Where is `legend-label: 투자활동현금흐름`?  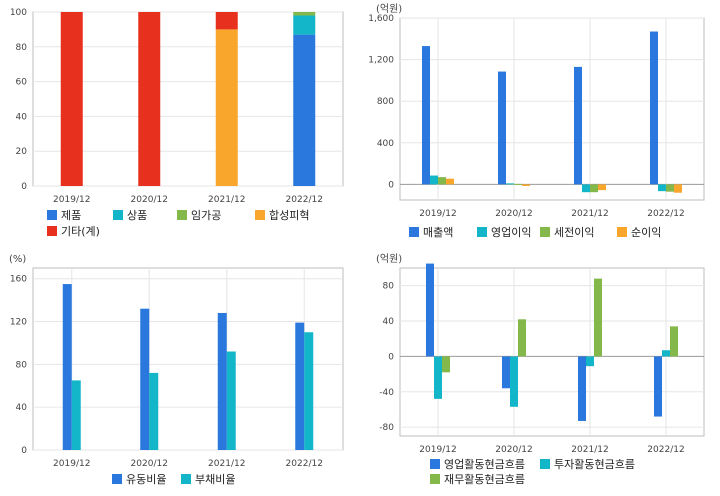 legend-label: 투자활동현금흐름 is located at coordinates (594, 464).